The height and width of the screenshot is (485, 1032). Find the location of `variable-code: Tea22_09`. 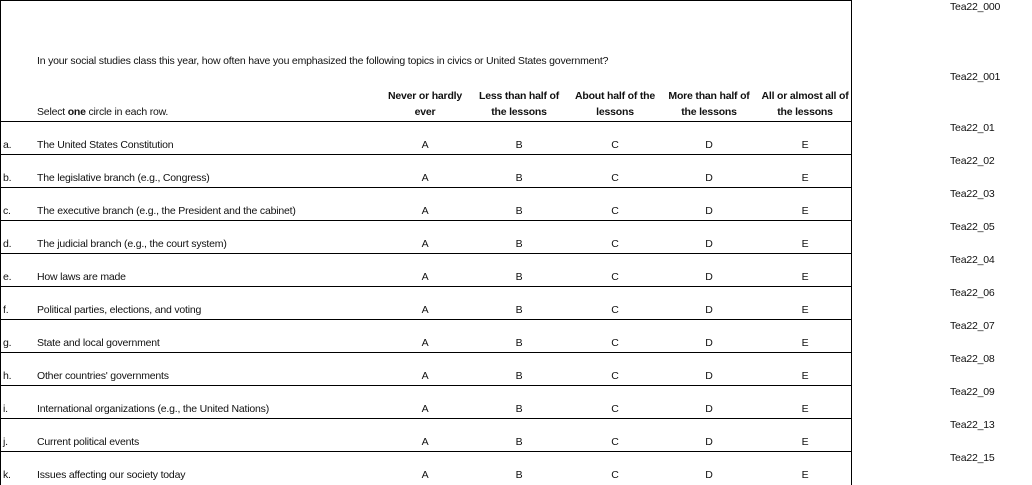

variable-code: Tea22_09 is located at coordinates (972, 392).